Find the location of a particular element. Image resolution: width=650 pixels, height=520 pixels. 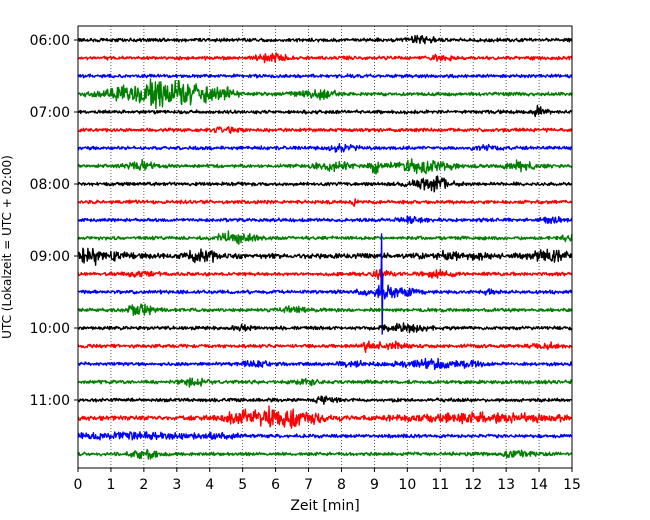

x-tick-label: 12 is located at coordinates (473, 485).